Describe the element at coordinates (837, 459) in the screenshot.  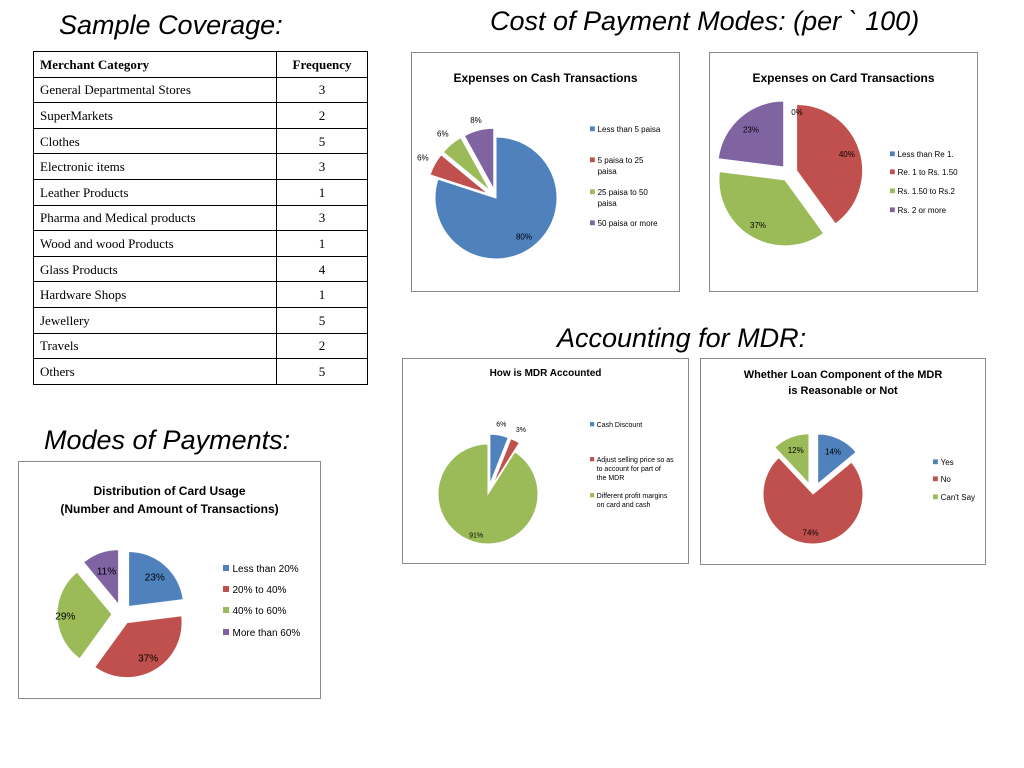
I see `loan-component-slice-yes` at that location.